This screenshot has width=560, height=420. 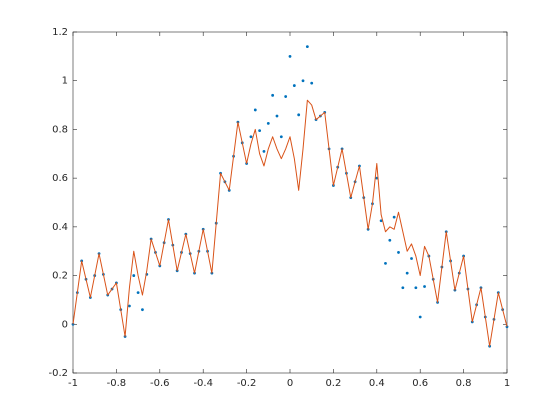 I want to click on x-tick-label: 0.4, so click(x=377, y=383).